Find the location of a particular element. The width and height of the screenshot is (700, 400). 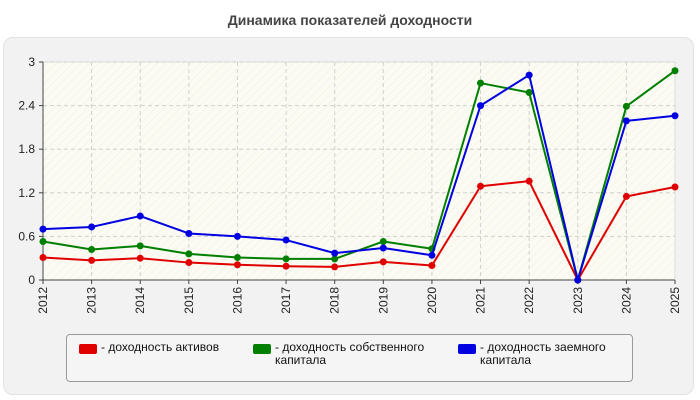

x-tick-label: 2013 is located at coordinates (92, 300).